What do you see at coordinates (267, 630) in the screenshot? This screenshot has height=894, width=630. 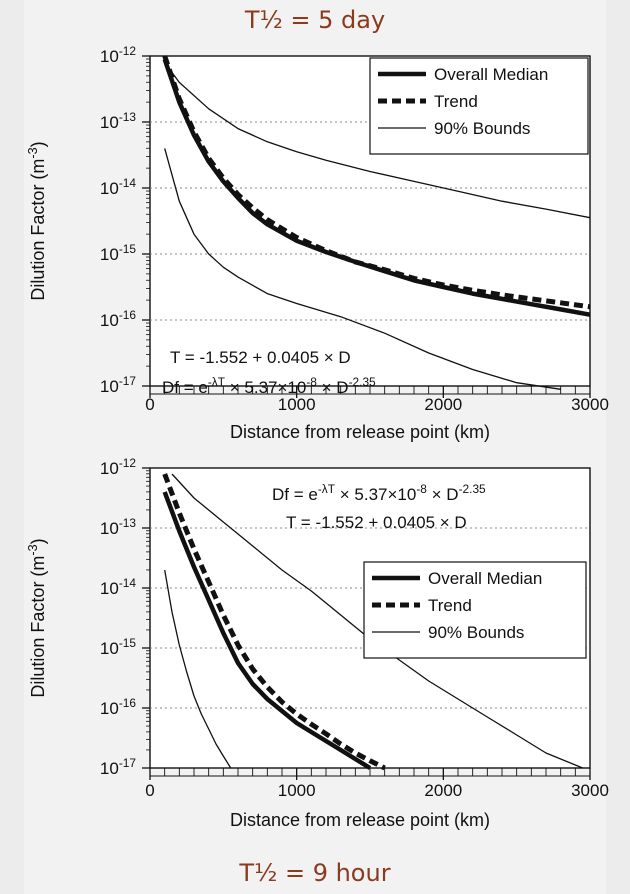 I see `series-line-overall-median` at bounding box center [267, 630].